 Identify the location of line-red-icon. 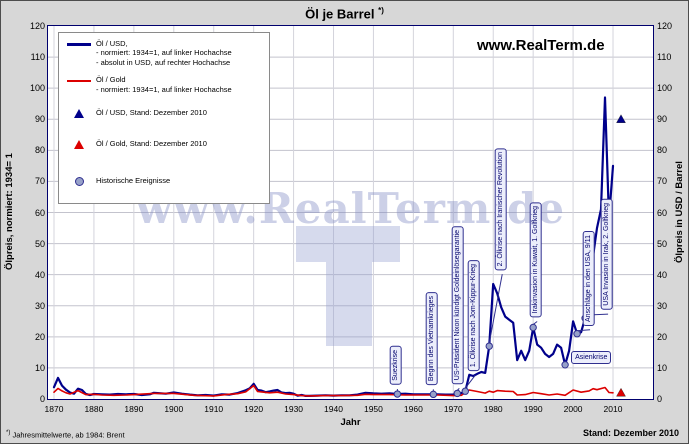
(81, 80).